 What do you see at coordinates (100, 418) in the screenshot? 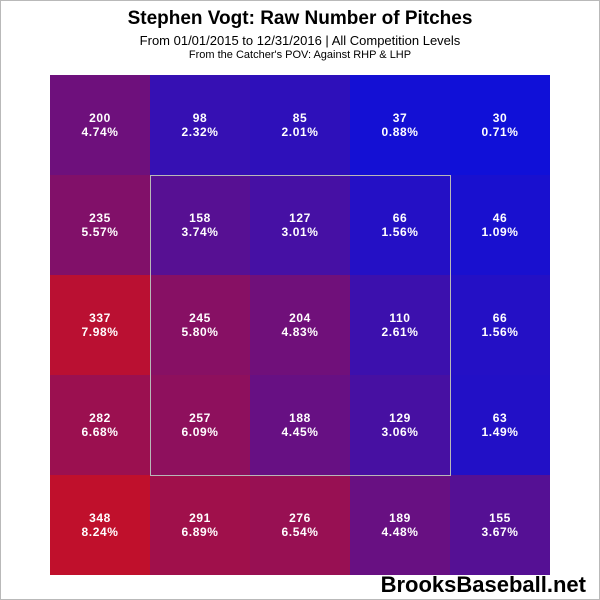
I see `cell-count-label: 282` at bounding box center [100, 418].